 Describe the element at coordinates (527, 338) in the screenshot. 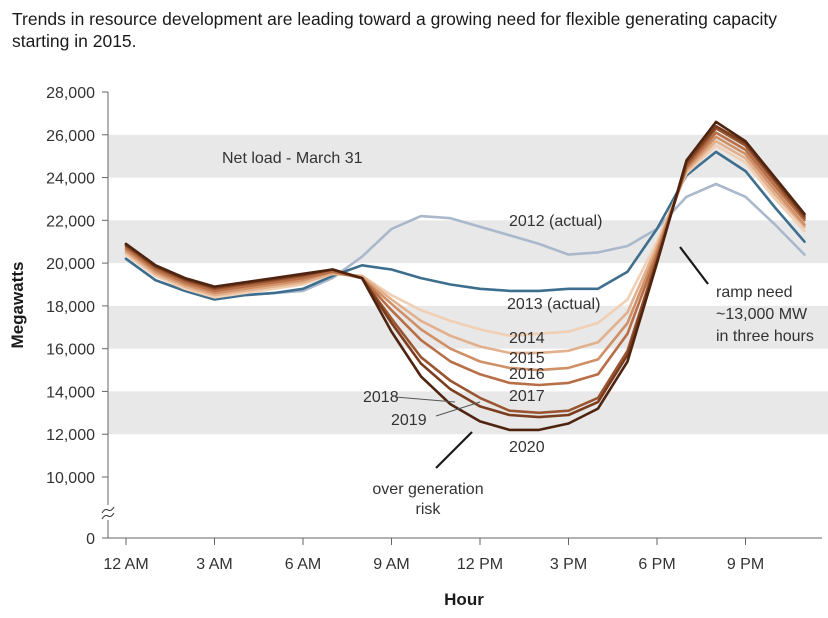

I see `label-2014: 2014` at that location.